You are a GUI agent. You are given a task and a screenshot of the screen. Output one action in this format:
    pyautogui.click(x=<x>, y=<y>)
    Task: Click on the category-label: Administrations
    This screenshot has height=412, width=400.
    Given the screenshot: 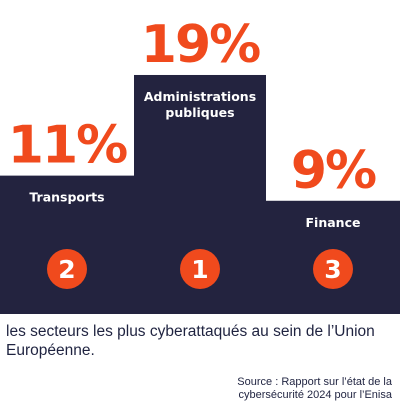 What is the action you would take?
    pyautogui.click(x=200, y=96)
    